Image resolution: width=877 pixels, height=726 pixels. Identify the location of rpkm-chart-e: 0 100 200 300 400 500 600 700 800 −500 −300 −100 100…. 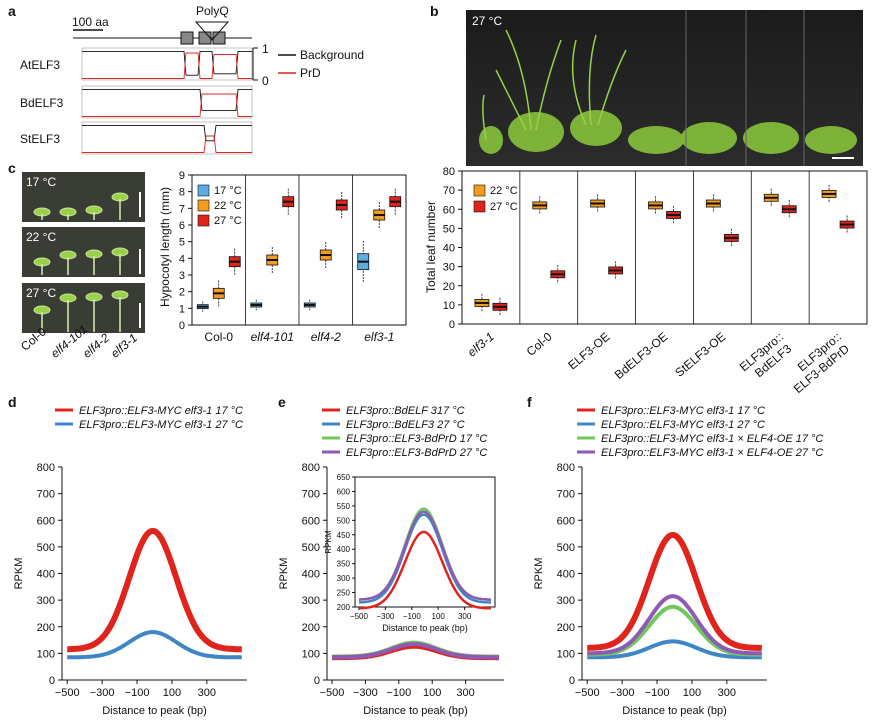
(391, 561).